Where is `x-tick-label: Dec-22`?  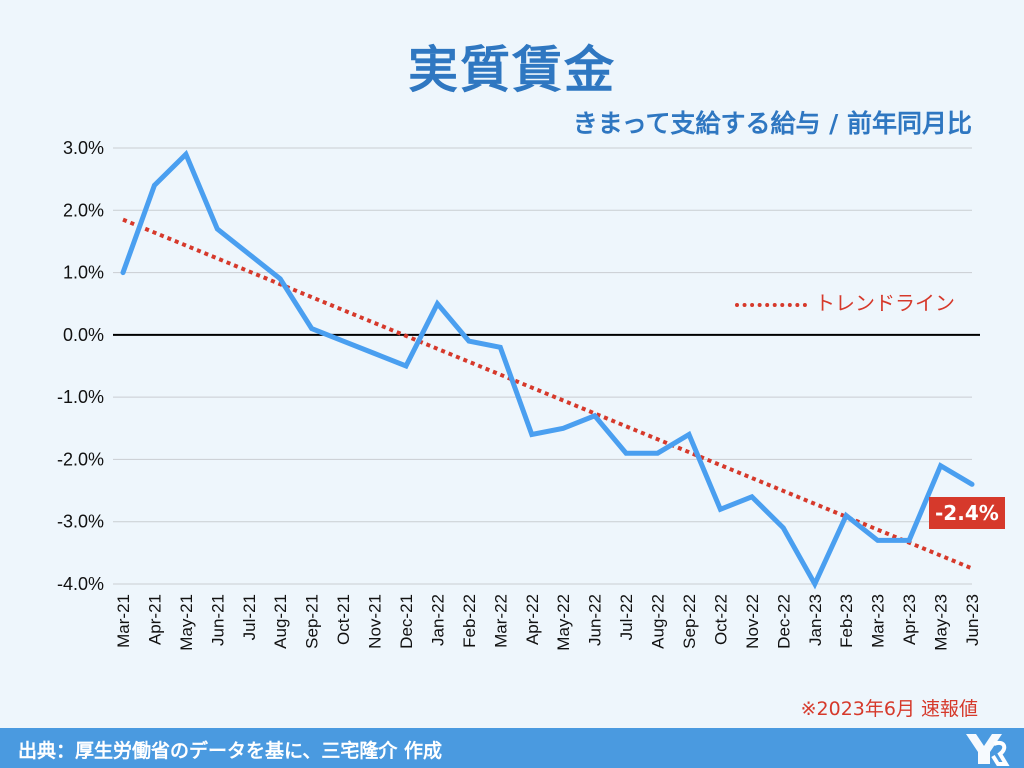 x-tick-label: Dec-22 is located at coordinates (783, 621).